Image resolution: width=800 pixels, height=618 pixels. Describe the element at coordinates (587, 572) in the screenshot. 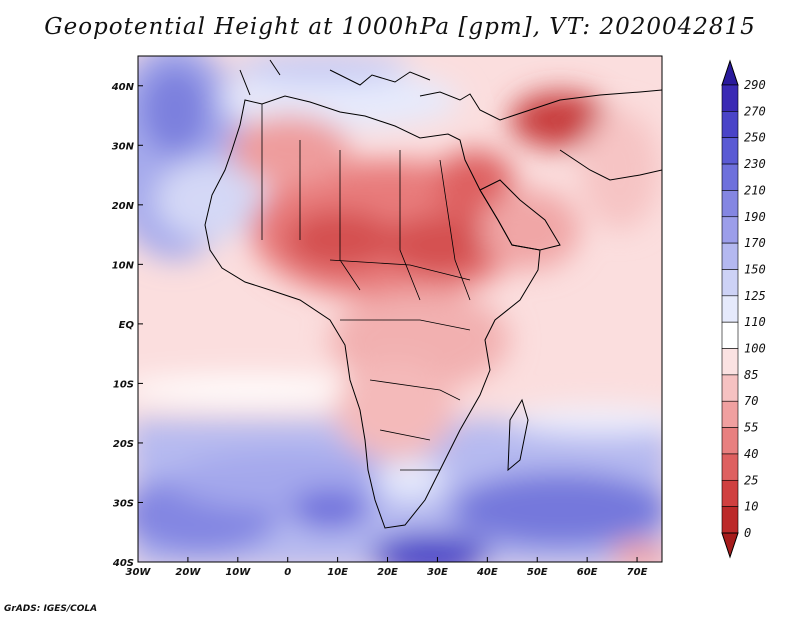

I see `x-tick-label: 60E` at that location.